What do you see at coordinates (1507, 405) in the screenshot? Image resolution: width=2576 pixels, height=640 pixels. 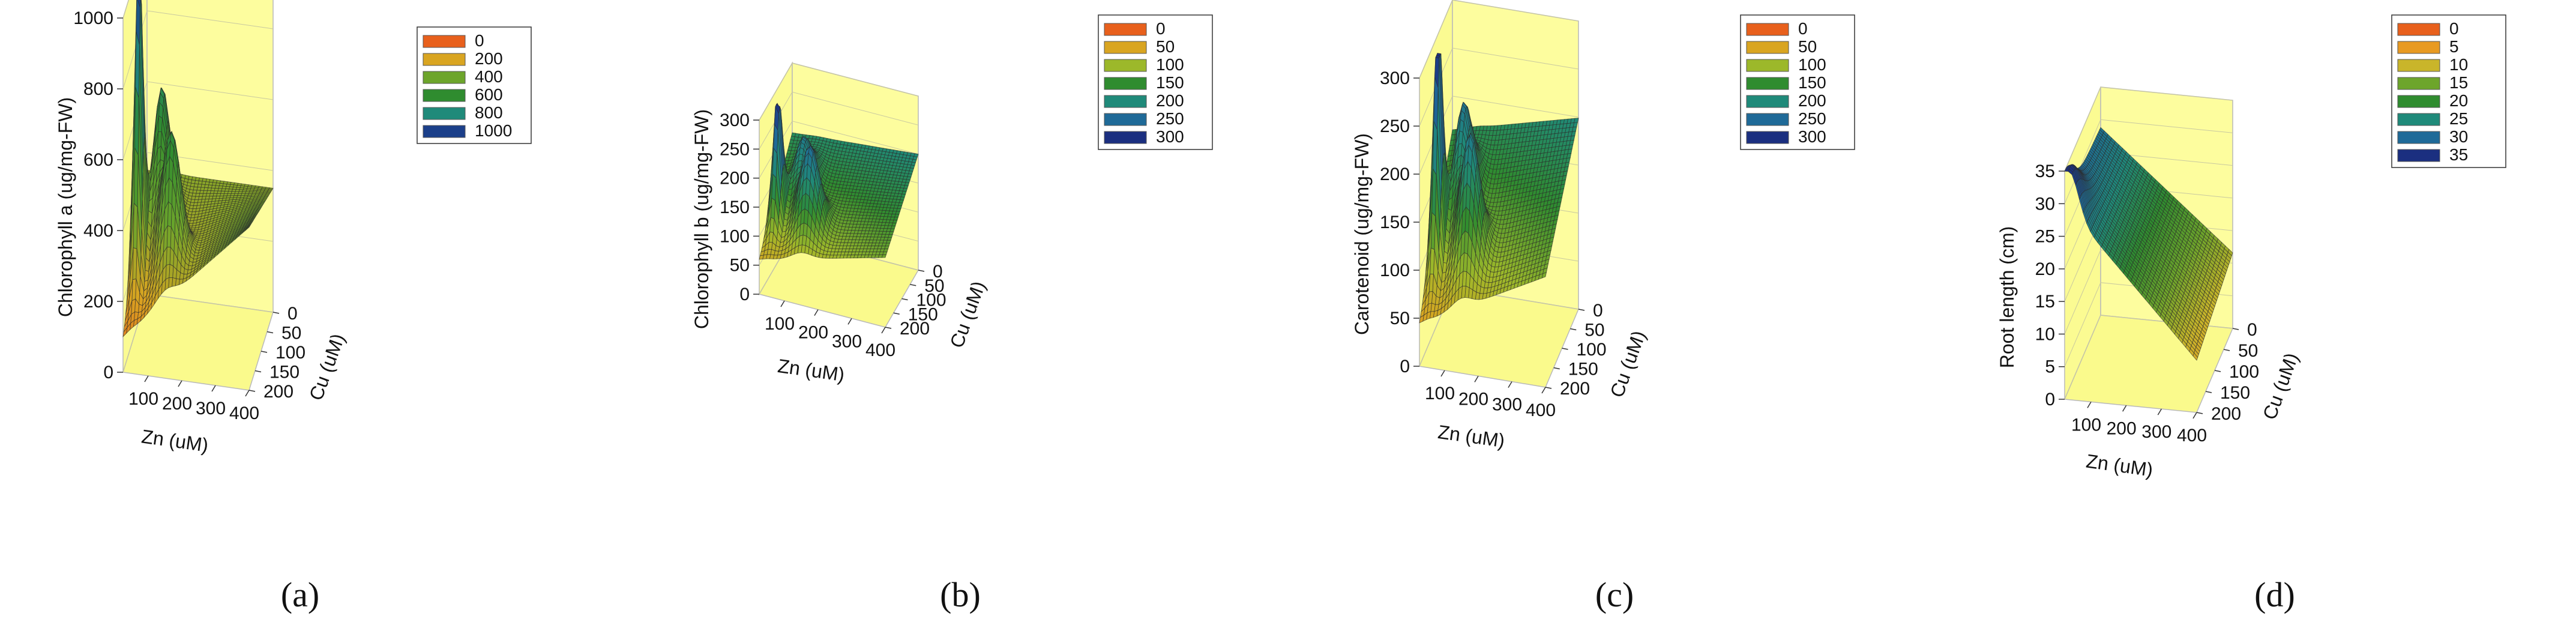 I see `x-tick-label: 300` at bounding box center [1507, 405].